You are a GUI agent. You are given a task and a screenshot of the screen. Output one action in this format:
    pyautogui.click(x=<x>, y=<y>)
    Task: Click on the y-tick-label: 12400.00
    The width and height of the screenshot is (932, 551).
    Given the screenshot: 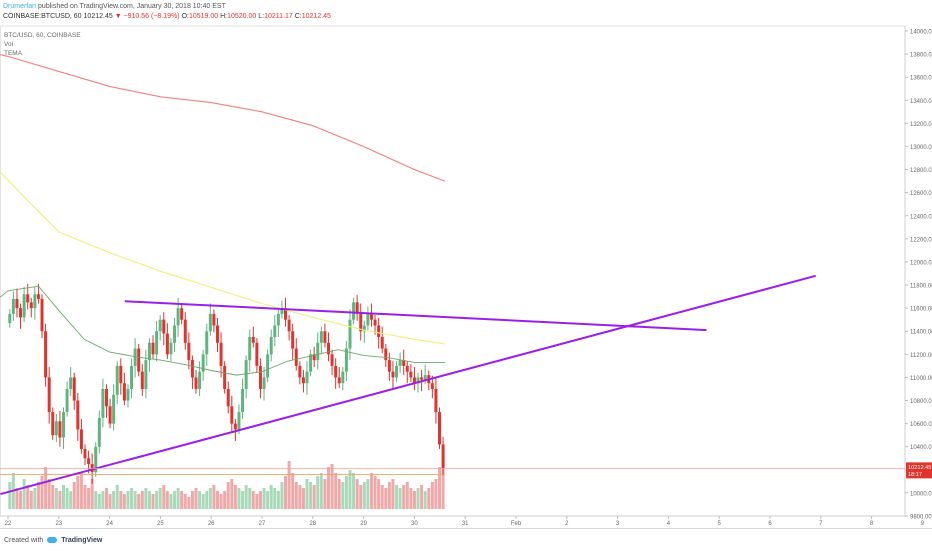 What is the action you would take?
    pyautogui.click(x=921, y=217)
    